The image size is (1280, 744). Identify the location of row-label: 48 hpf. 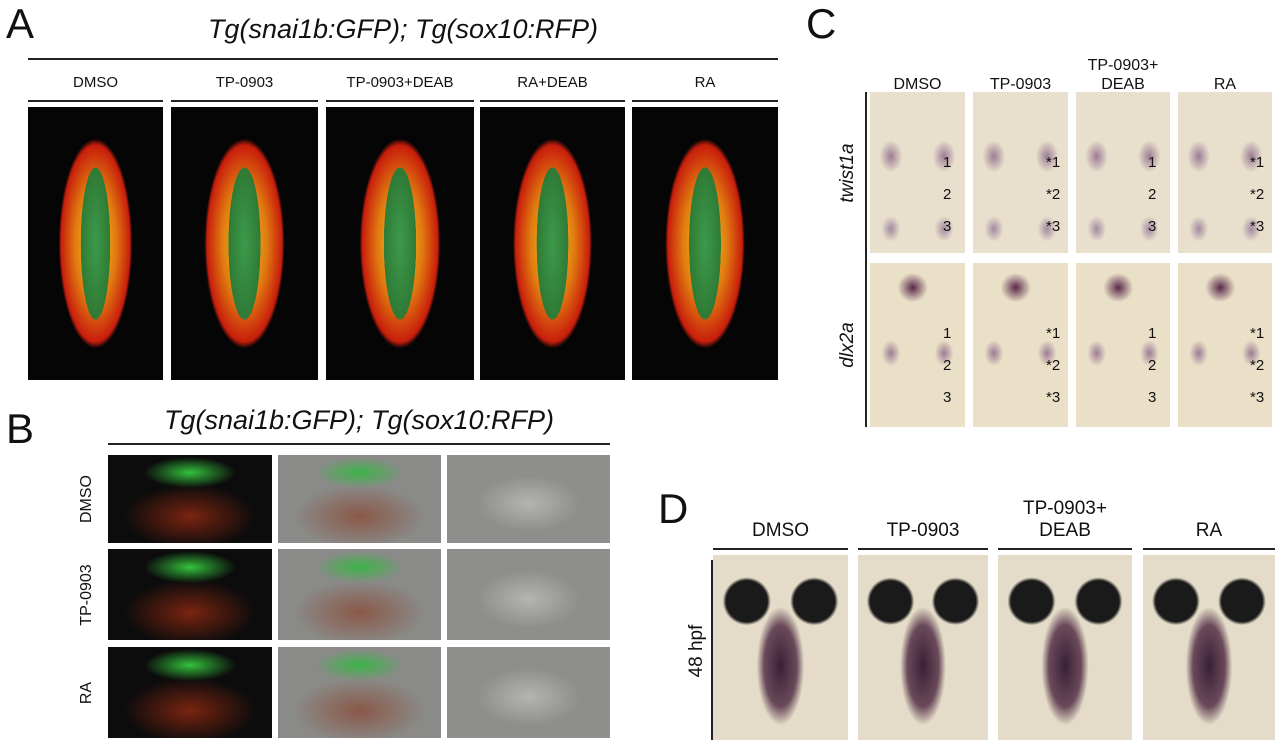
(696, 651).